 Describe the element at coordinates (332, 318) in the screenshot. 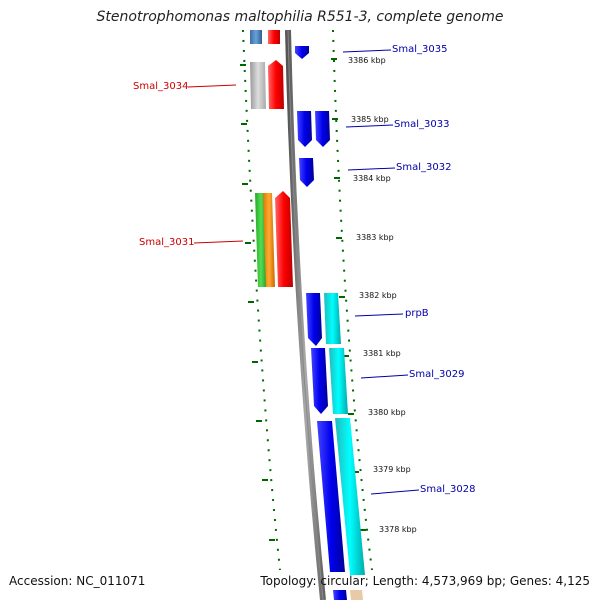

I see `feature-prpb` at that location.